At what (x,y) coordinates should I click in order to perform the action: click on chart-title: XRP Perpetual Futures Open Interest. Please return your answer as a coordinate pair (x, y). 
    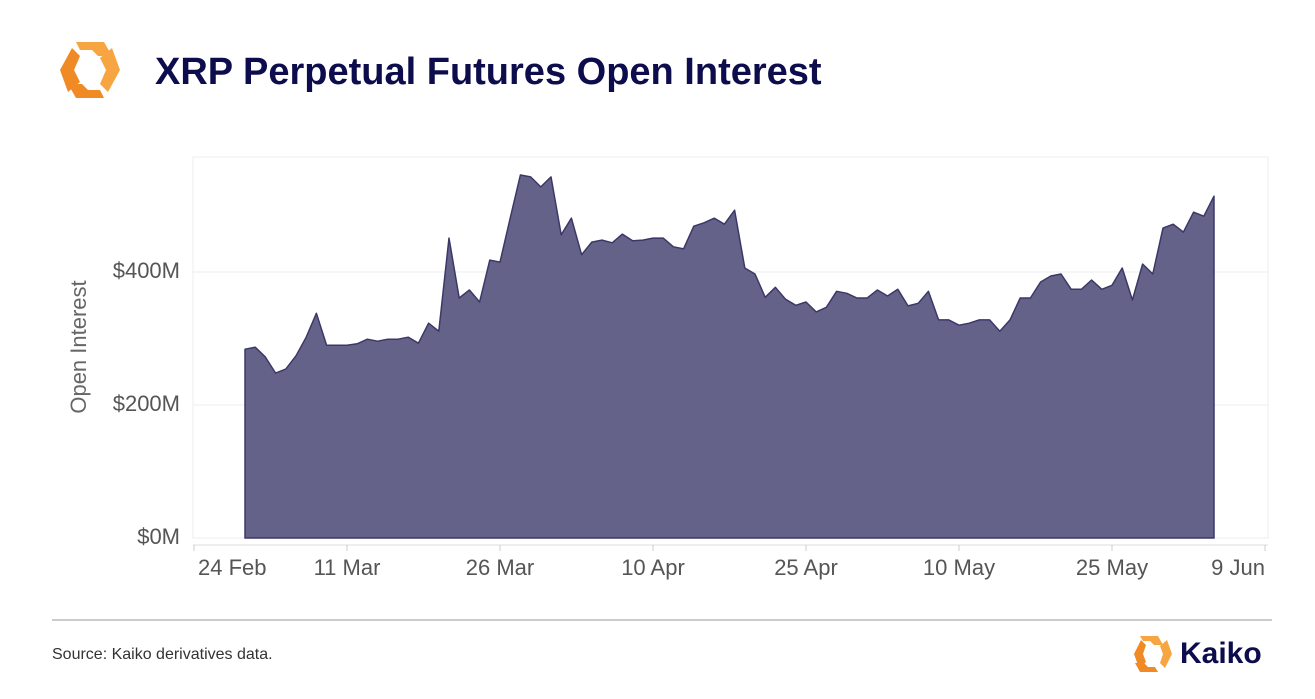
    Looking at the image, I should click on (488, 72).